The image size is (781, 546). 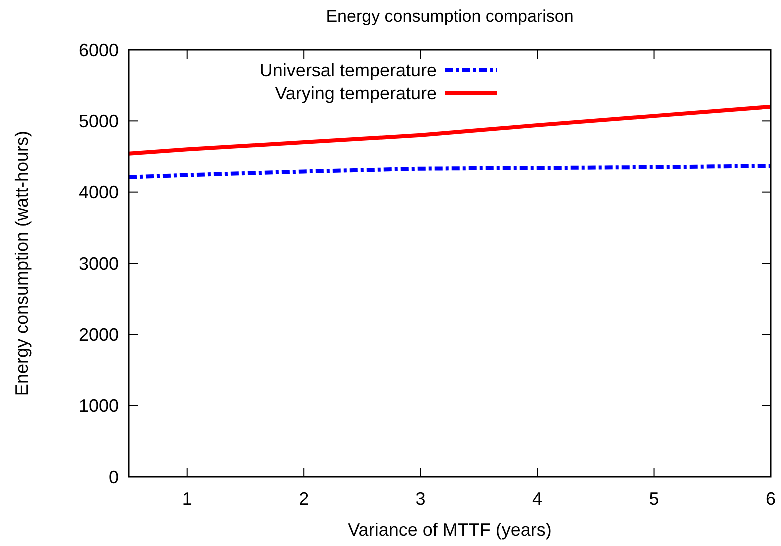 I want to click on x-axis-title: Variance of MTTF (years), so click(x=450, y=530).